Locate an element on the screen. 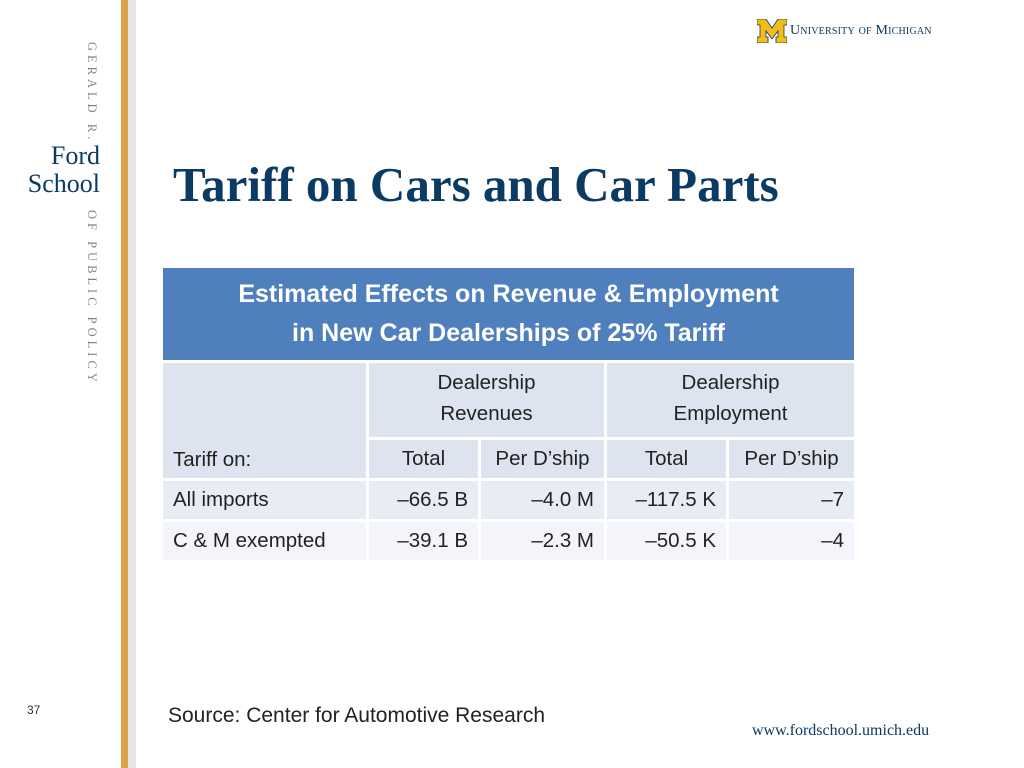  table-caption-line2: in New Car Dealerships of 25% Tariff is located at coordinates (509, 333).